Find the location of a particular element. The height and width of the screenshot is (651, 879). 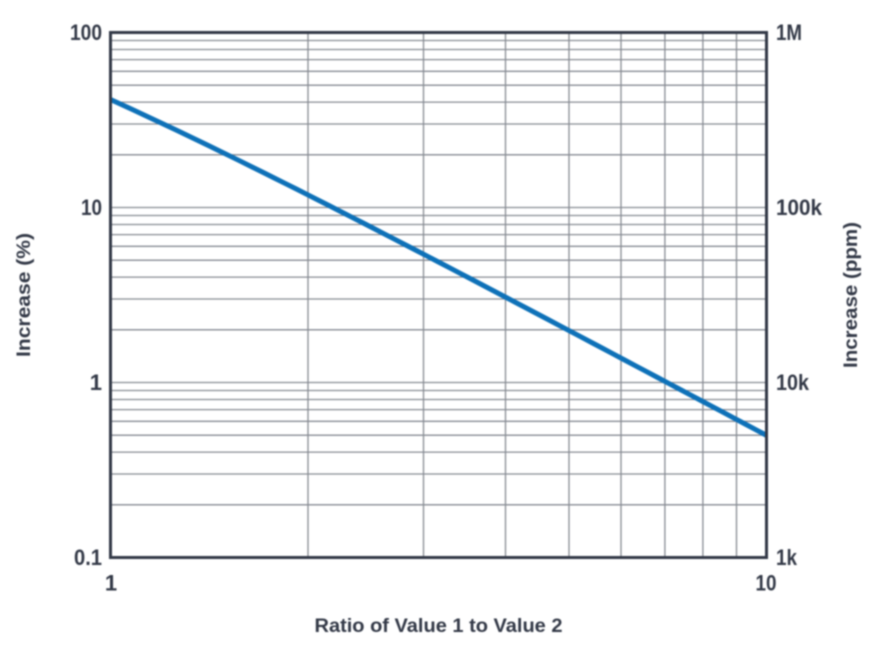

svg-text: 1M is located at coordinates (789, 32).